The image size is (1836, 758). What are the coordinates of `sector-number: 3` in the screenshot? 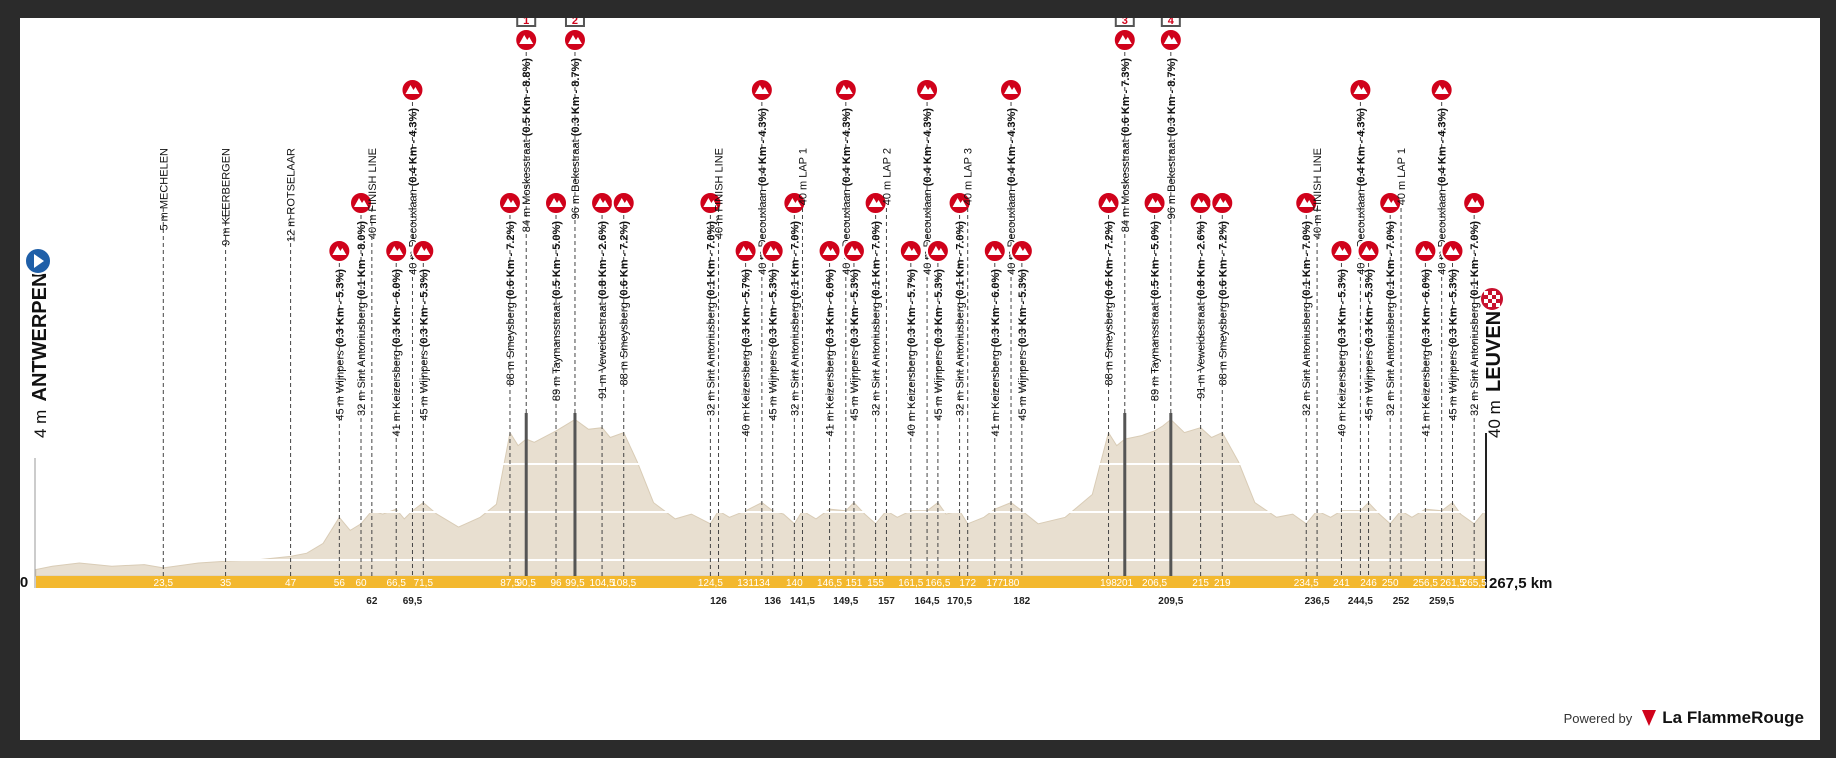 It's located at (1125, 22).